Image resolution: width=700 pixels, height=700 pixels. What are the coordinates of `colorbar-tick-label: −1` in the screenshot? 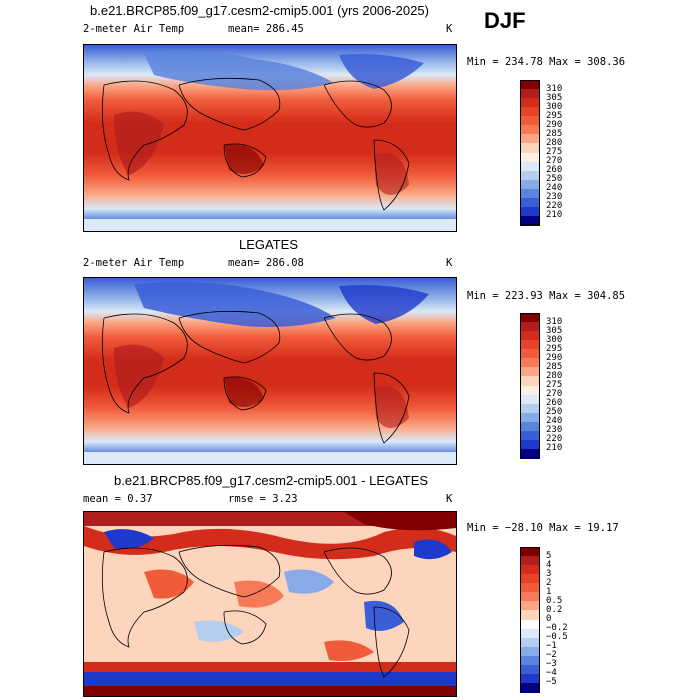 It's located at (551, 646).